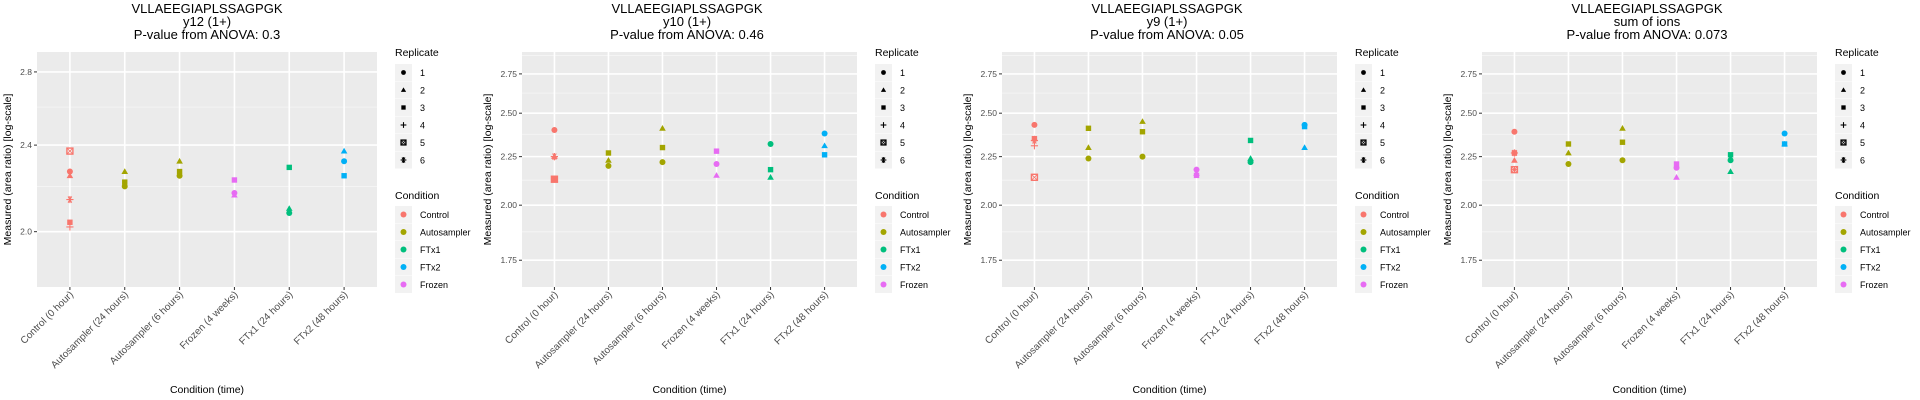 The image size is (1920, 400). What do you see at coordinates (422, 143) in the screenshot?
I see `legend-label: 5` at bounding box center [422, 143].